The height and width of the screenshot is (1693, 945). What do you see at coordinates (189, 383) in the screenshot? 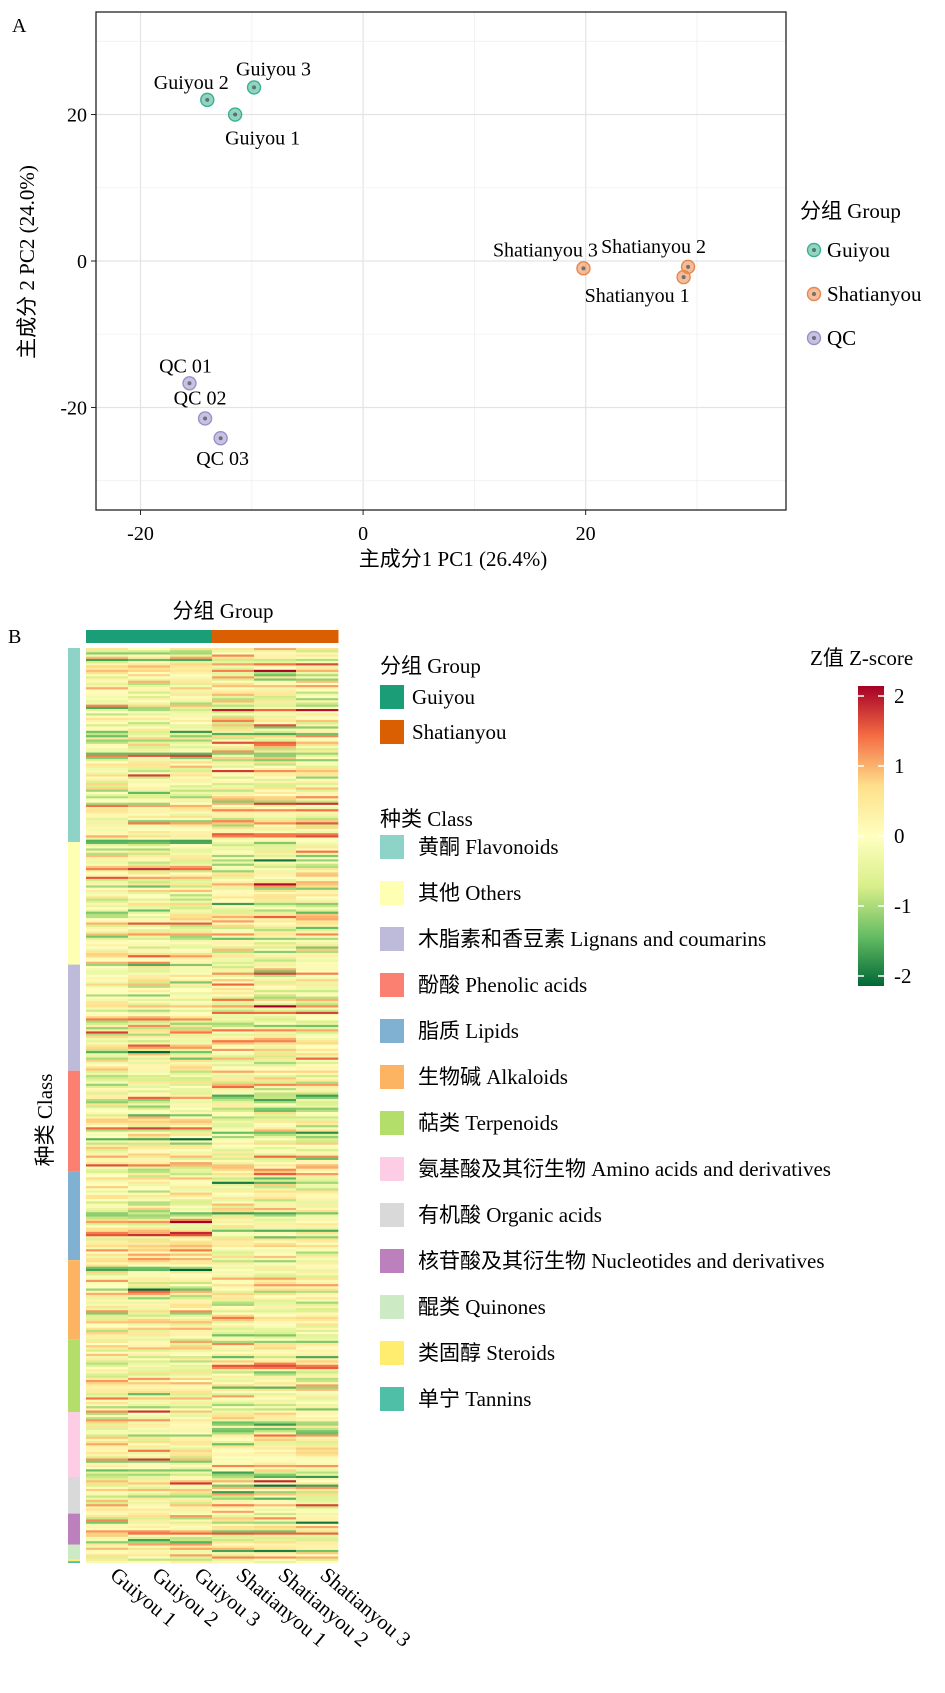
I see `data-point-center` at bounding box center [189, 383].